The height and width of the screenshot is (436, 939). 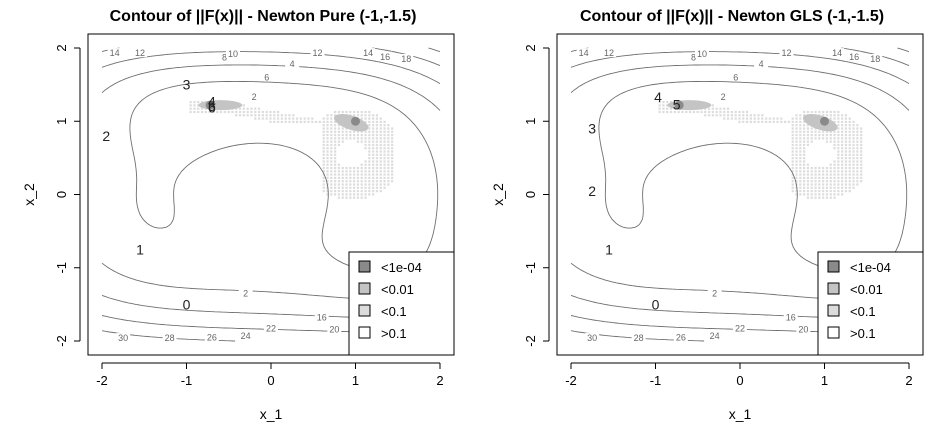 I want to click on iterate-label: 3, so click(x=592, y=129).